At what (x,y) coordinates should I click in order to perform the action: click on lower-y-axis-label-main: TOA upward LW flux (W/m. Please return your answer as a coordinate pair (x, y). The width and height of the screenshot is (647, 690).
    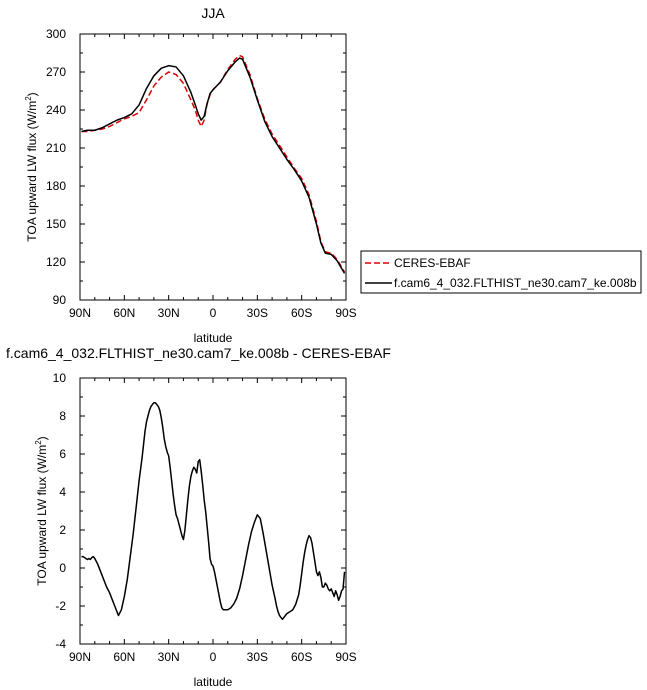
    Looking at the image, I should click on (42, 515).